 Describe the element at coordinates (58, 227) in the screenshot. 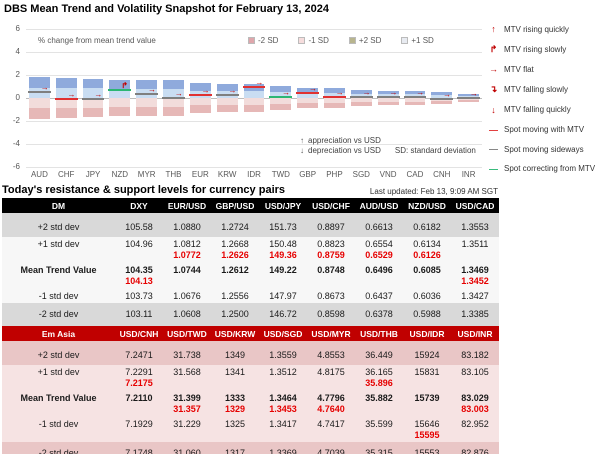

I see `cell-value: +2 std dev` at that location.